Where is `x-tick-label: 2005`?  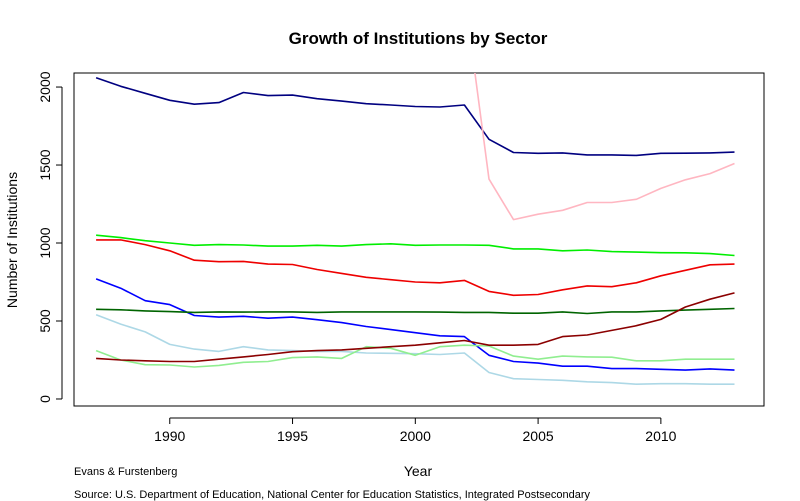 x-tick-label: 2005 is located at coordinates (538, 436).